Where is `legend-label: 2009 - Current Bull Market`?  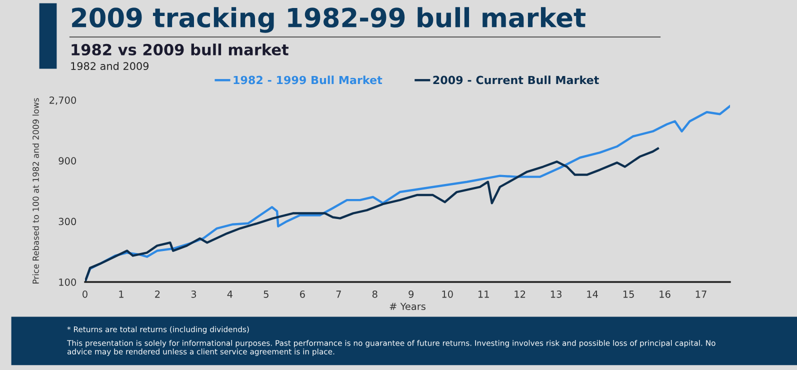
legend-label: 2009 - Current Bull Market is located at coordinates (516, 80).